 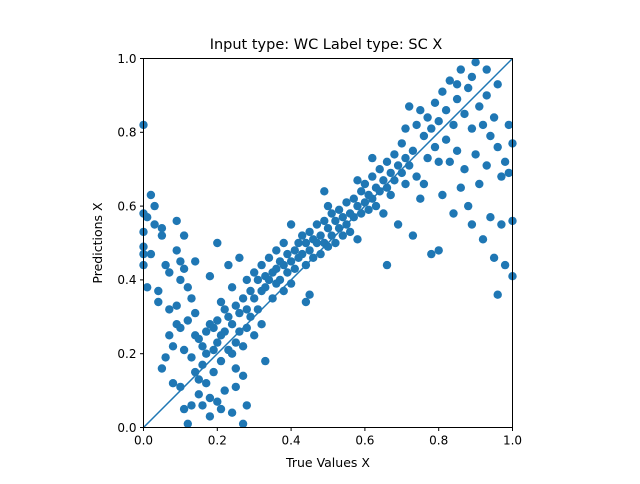 What do you see at coordinates (328, 437) in the screenshot?
I see `x-axis: 0.0 0.2 0.4 0.6 0.8 1.0` at bounding box center [328, 437].